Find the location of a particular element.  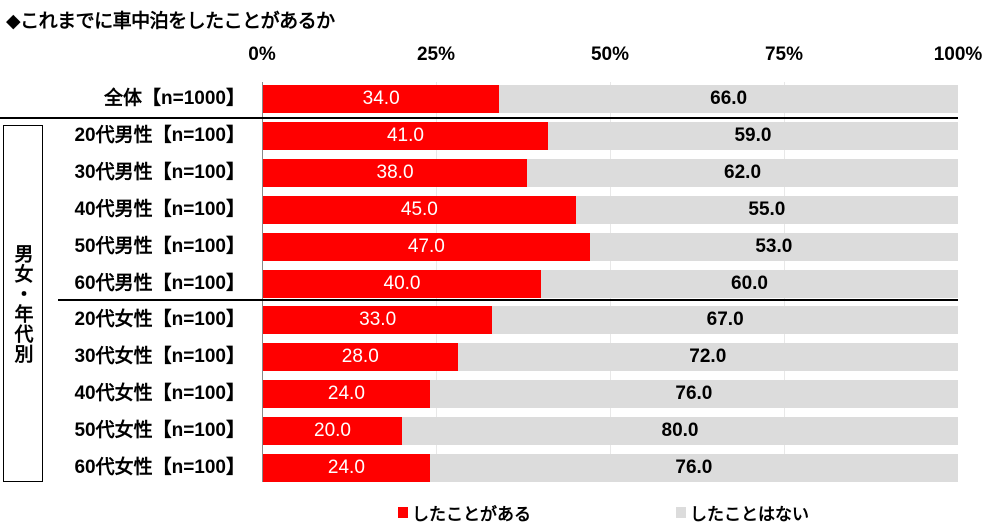

bar-segment-no: 80.0 is located at coordinates (680, 431).